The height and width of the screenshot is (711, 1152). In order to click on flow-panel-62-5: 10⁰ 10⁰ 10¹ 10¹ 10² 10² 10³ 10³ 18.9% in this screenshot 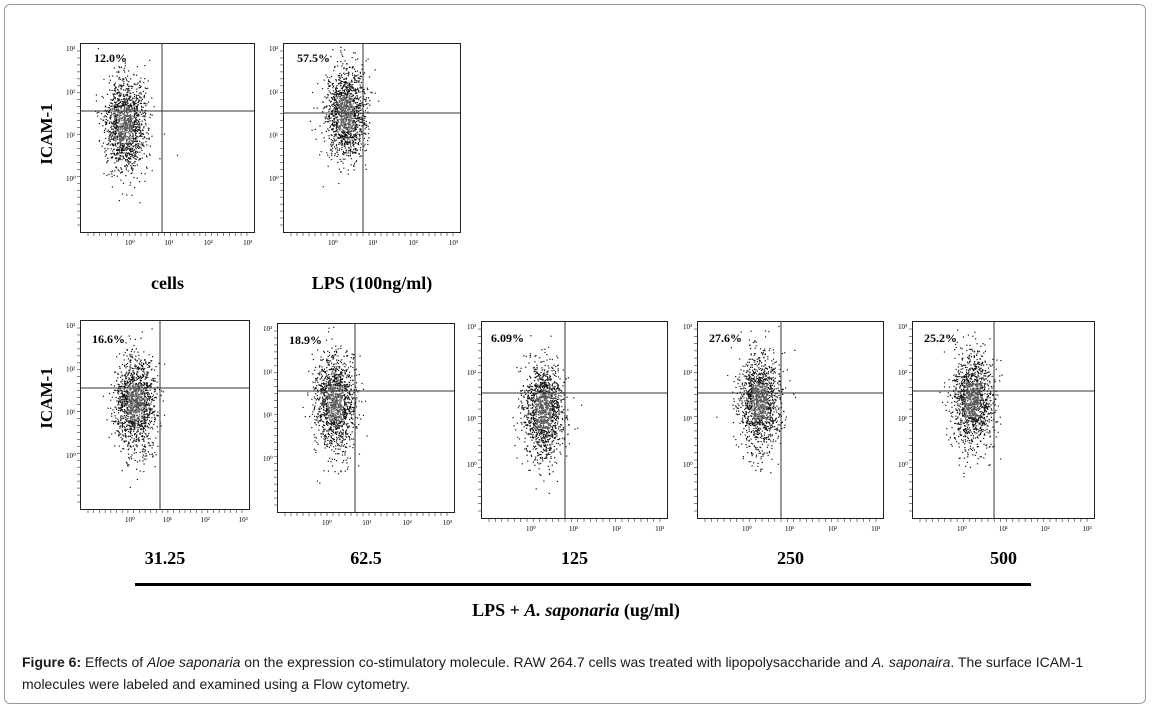, I will do `click(359, 425)`.